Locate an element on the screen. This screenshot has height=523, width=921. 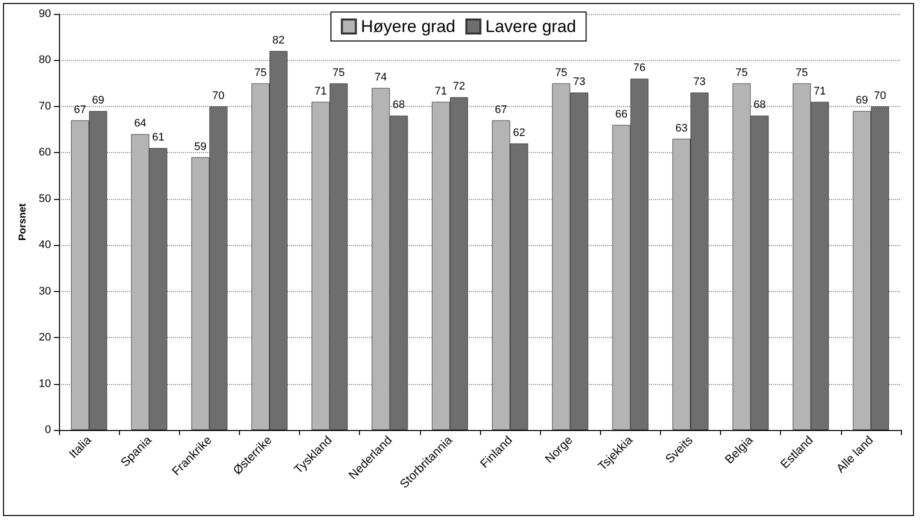
data-label: 63 is located at coordinates (681, 128).